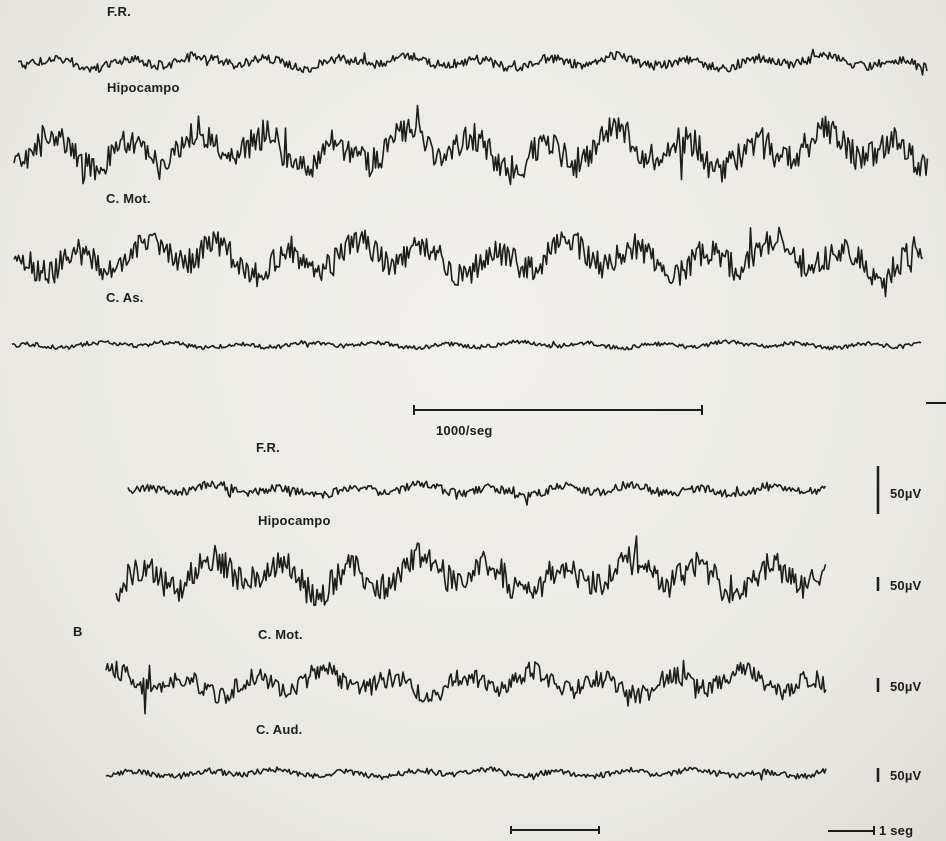  What do you see at coordinates (78, 631) in the screenshot?
I see `panel-label-b: B` at bounding box center [78, 631].